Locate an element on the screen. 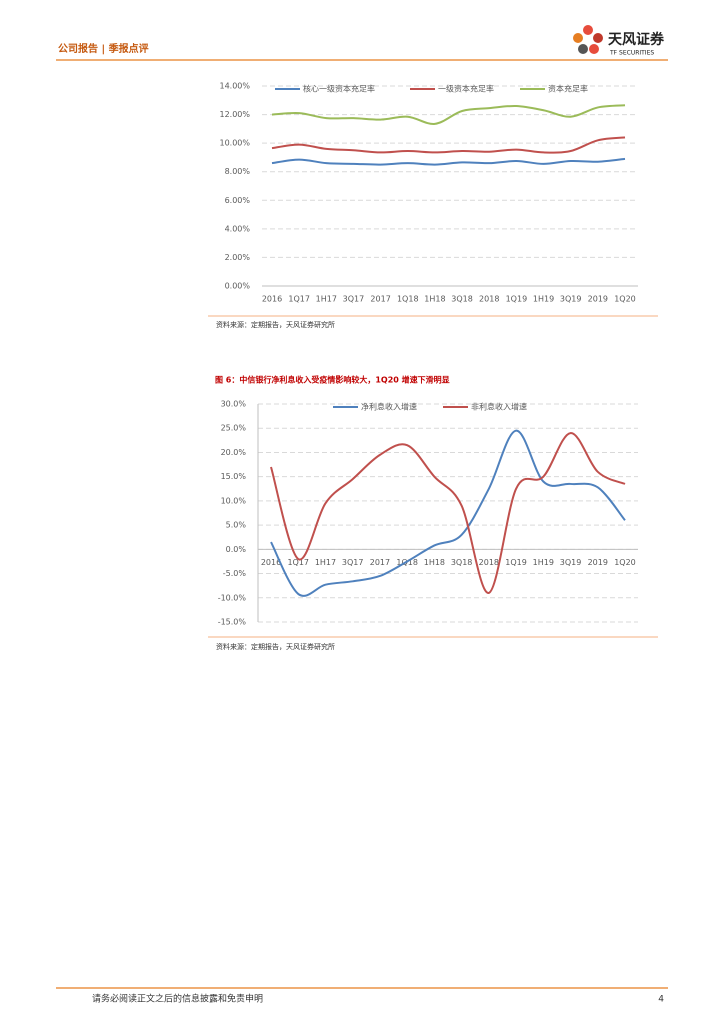 The width and height of the screenshot is (724, 1024). legend-label: 一级资本充足率 is located at coordinates (466, 89).